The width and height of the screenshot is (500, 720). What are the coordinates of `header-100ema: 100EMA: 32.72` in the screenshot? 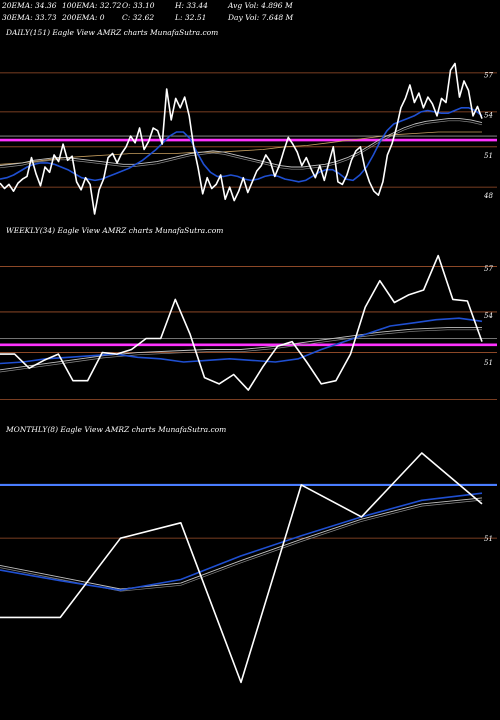 It's located at (91, 5).